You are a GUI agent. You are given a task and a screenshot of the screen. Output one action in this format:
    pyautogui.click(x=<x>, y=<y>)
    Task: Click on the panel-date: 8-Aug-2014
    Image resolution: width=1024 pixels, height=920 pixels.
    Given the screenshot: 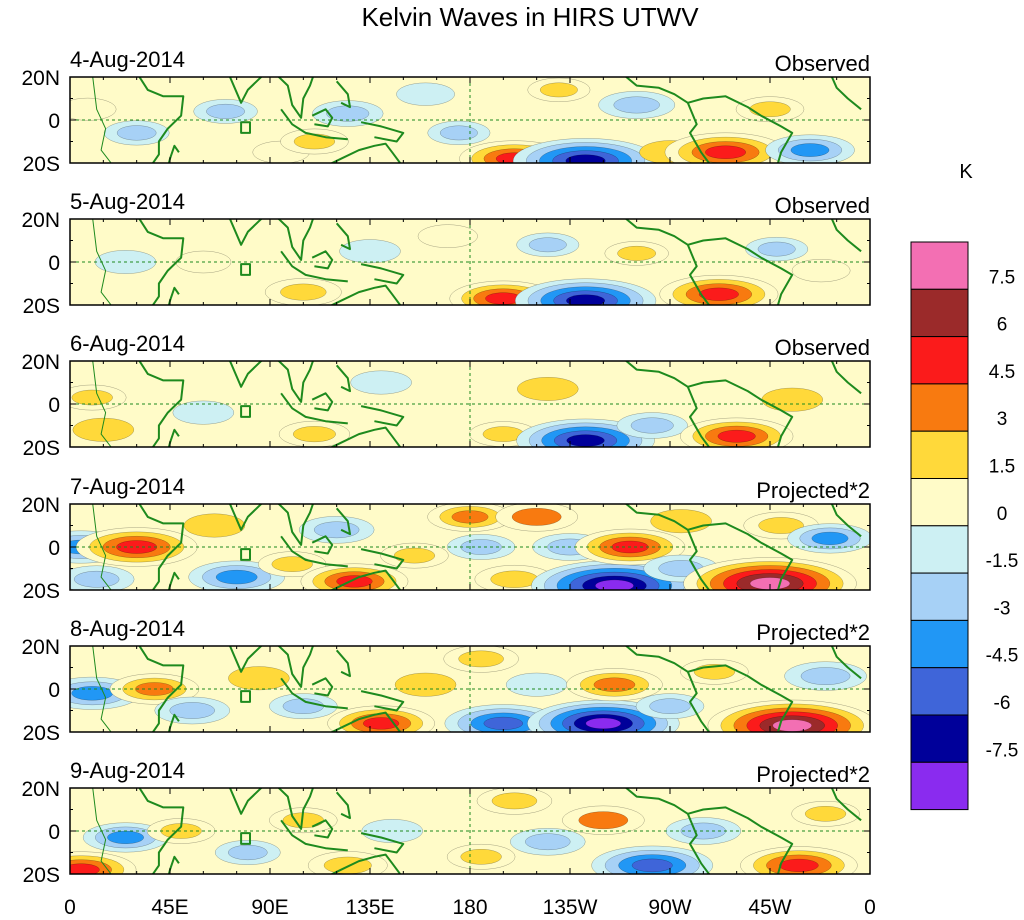 What is the action you would take?
    pyautogui.click(x=127, y=628)
    